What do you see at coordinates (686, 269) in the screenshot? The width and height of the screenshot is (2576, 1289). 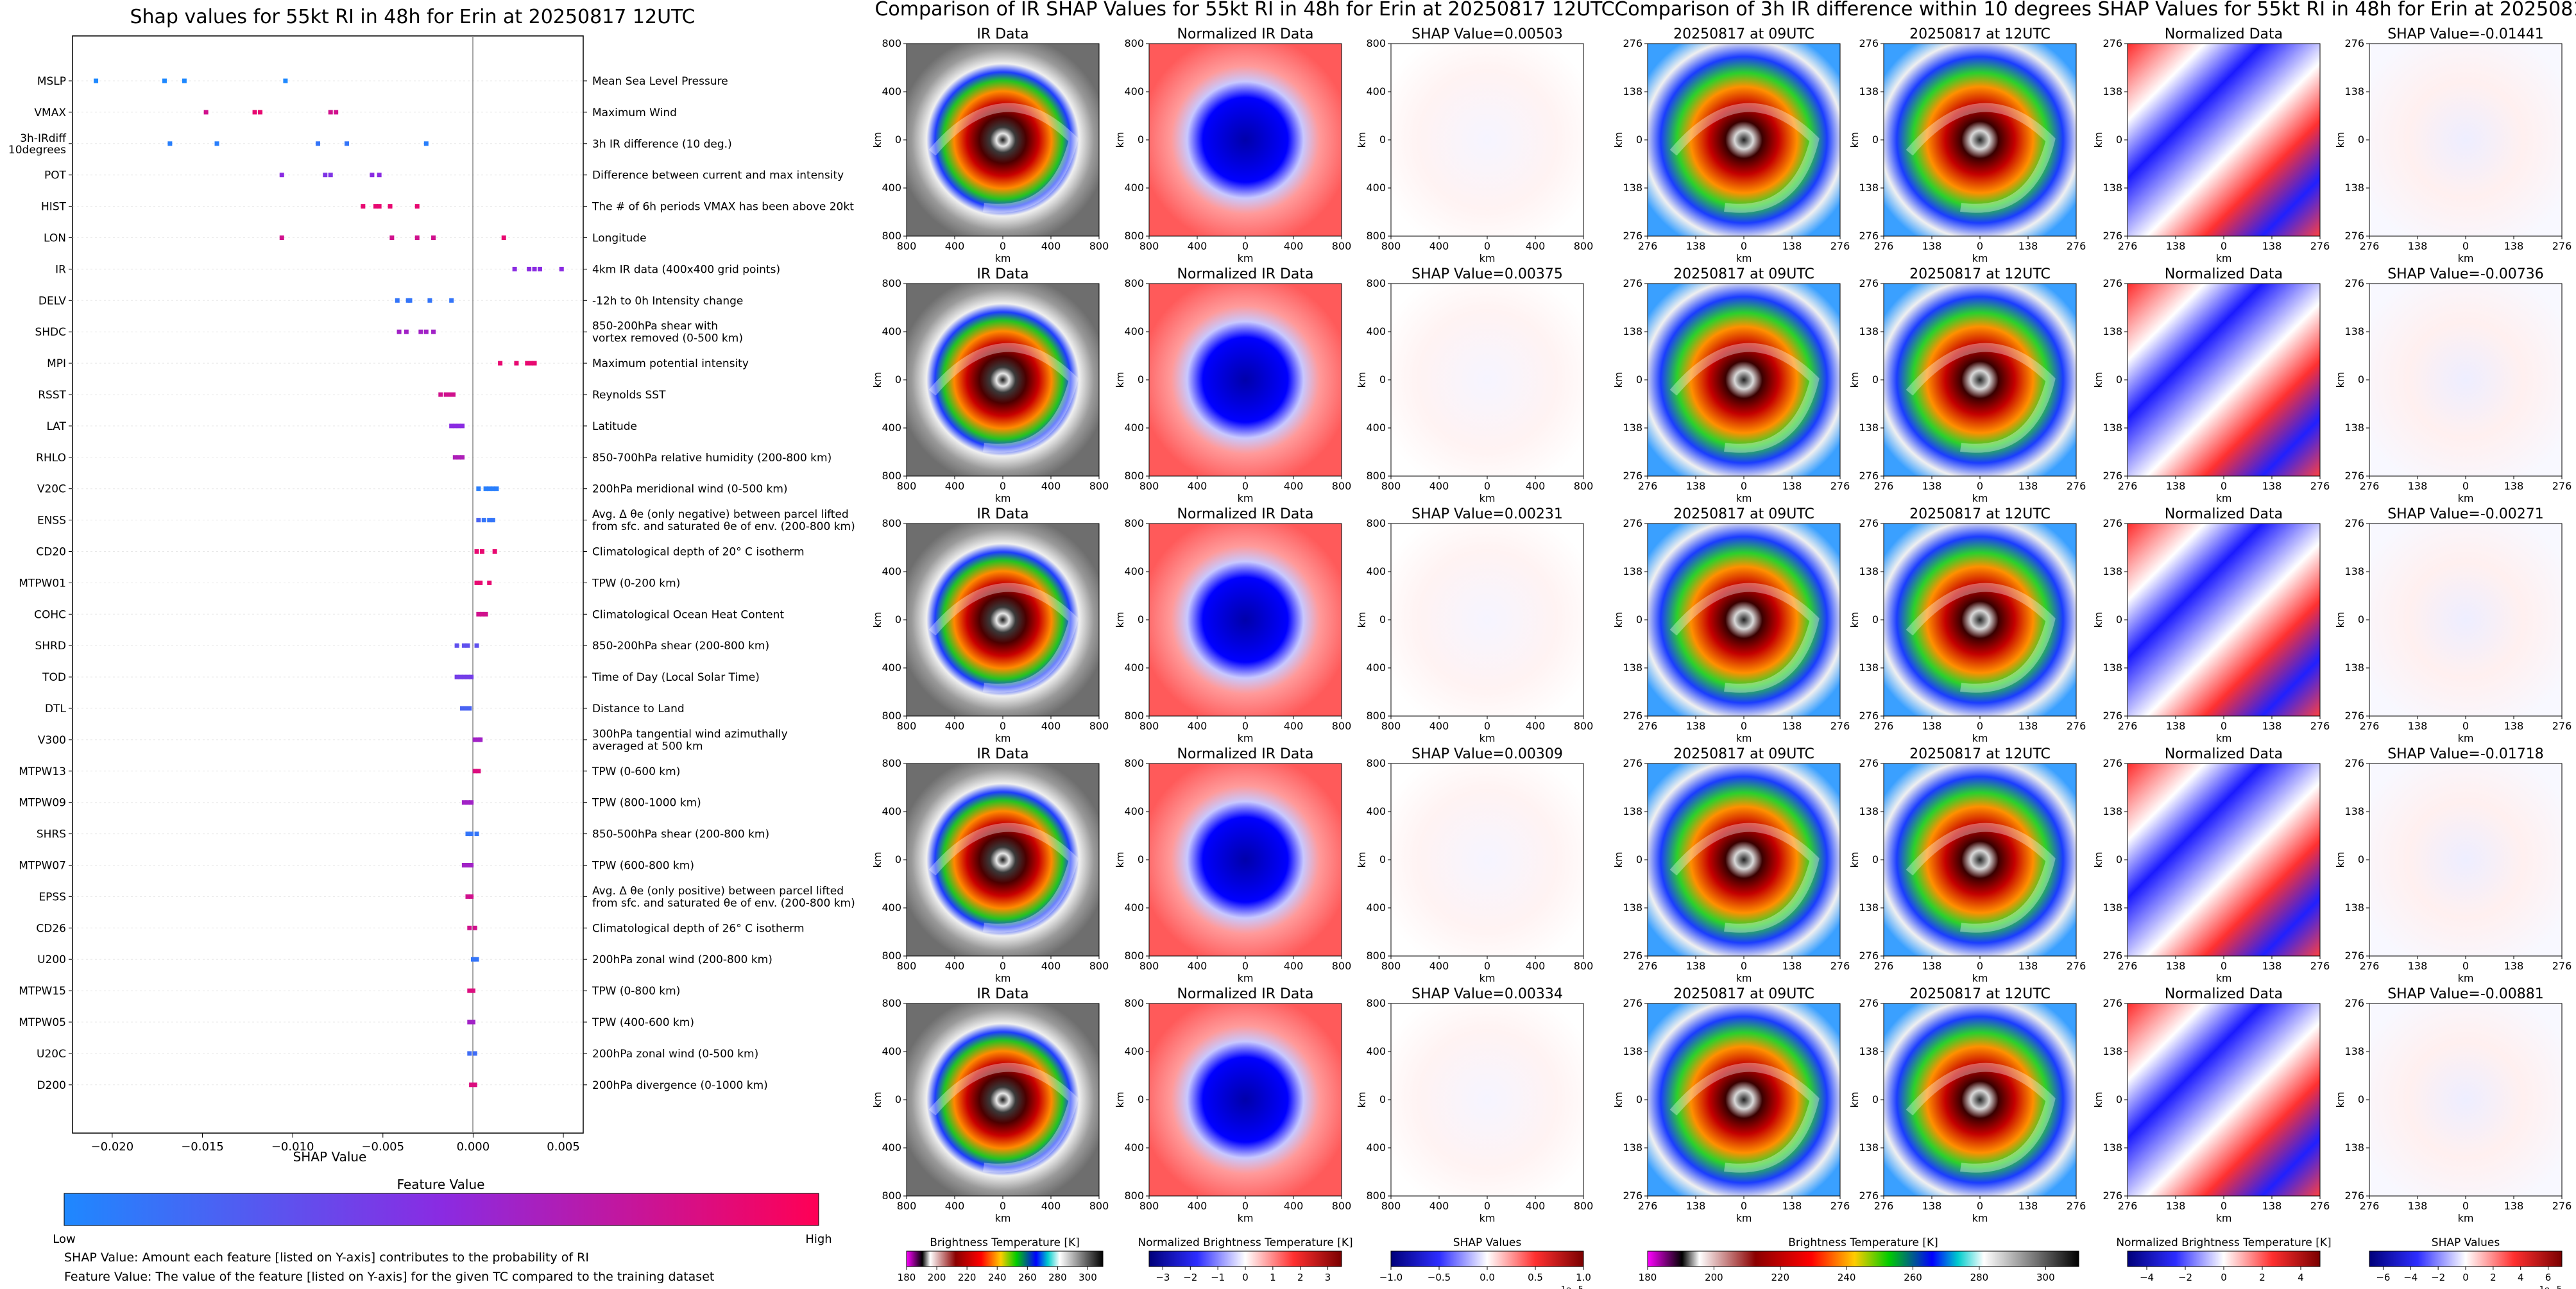 I see `feature-description-label: 4km IR data (400x400 grid points)` at bounding box center [686, 269].